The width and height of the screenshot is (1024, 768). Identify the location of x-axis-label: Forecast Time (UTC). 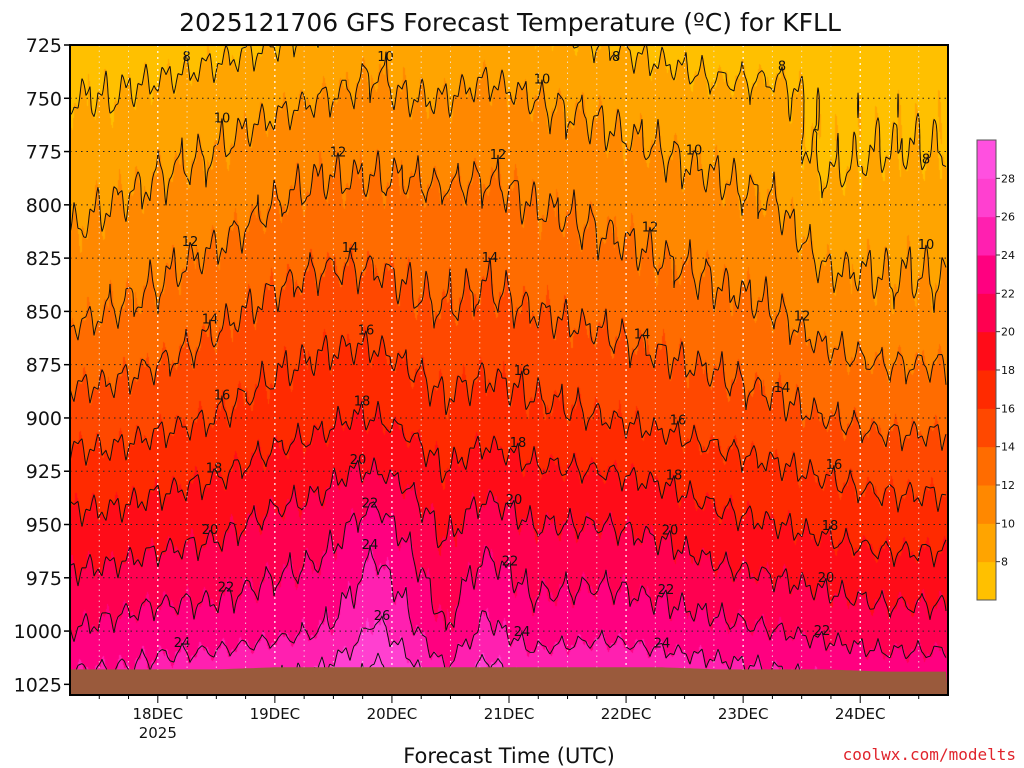
(509, 756).